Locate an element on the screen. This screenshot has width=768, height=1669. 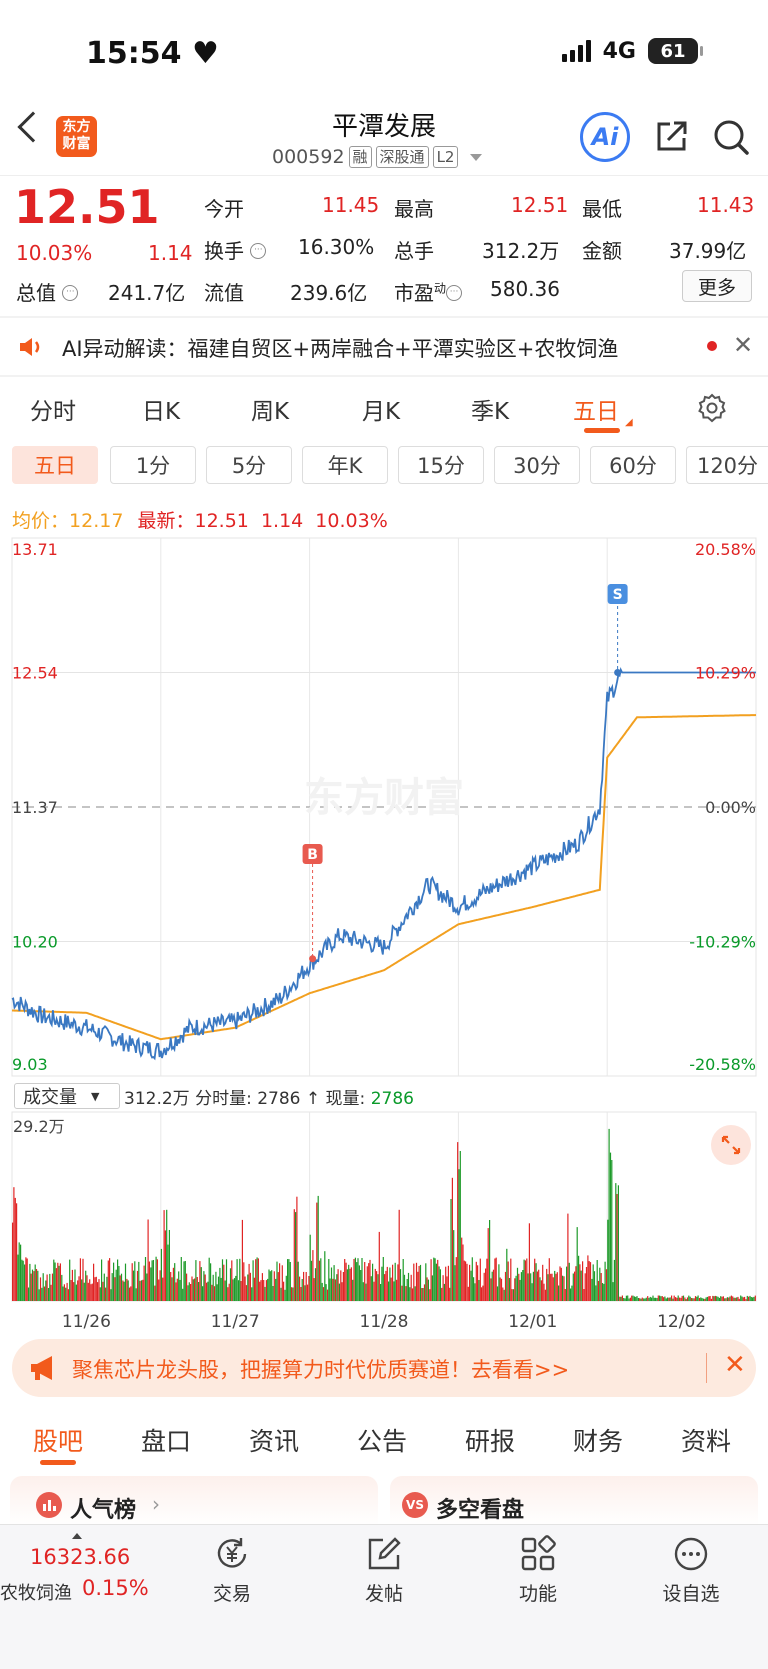
nav-add-watchlist: 设自选 is located at coordinates (691, 1570).